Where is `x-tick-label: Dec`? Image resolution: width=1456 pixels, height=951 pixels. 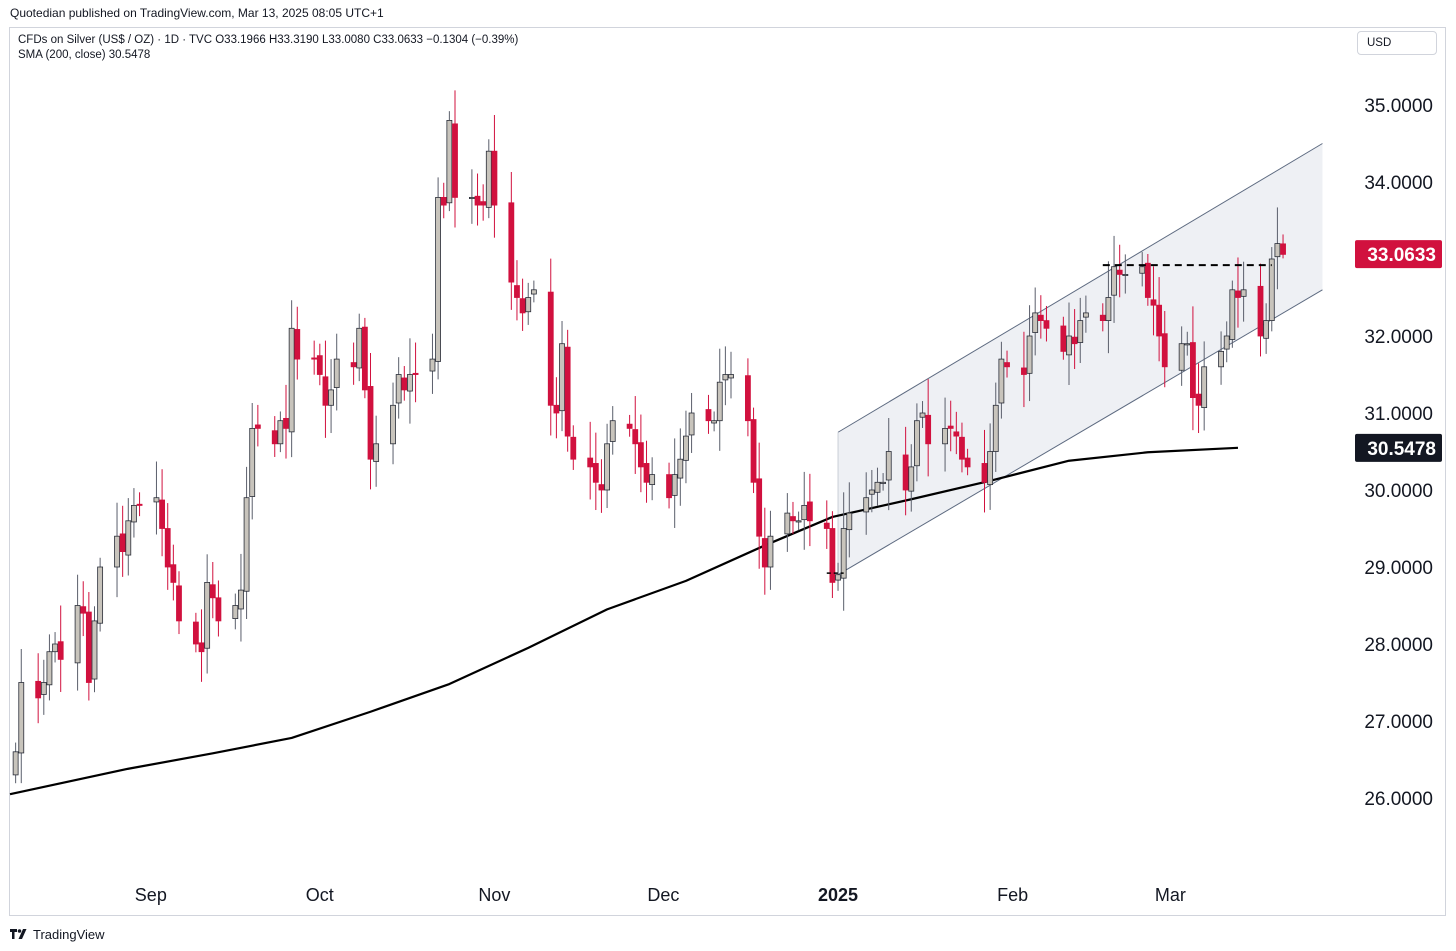
x-tick-label: Dec is located at coordinates (663, 895).